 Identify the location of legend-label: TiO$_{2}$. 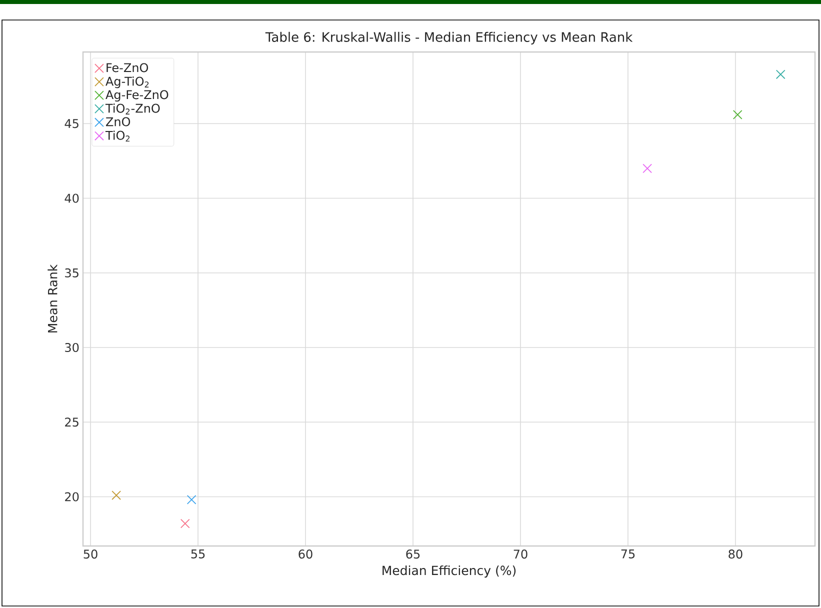
(117, 136).